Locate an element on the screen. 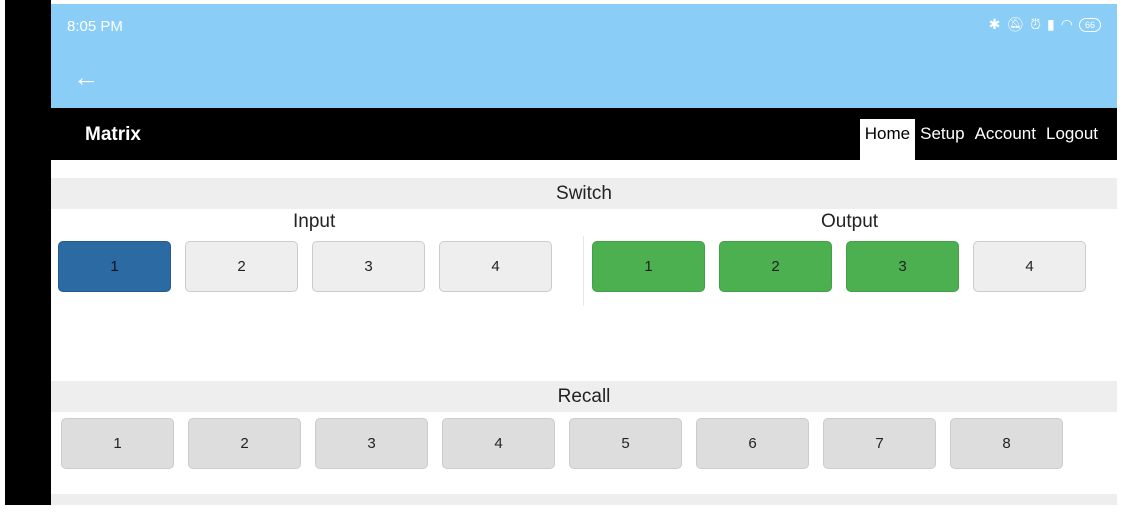 This screenshot has height=513, width=1144. brand: Matrix is located at coordinates (113, 134).